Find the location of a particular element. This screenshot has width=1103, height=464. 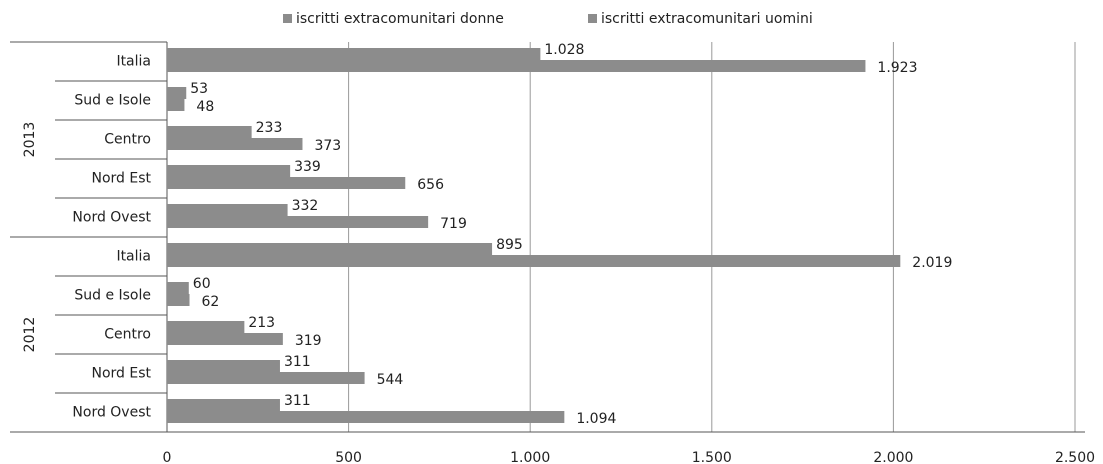

group-label: 2012 is located at coordinates (30, 335).